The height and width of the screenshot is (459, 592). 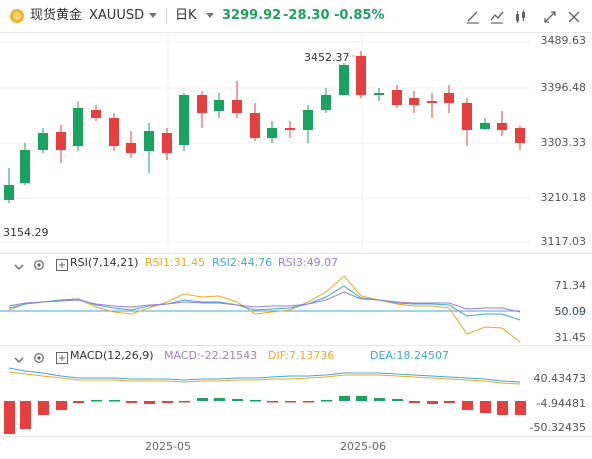 I want to click on dea-value: DEA:18.24507, so click(x=409, y=355).